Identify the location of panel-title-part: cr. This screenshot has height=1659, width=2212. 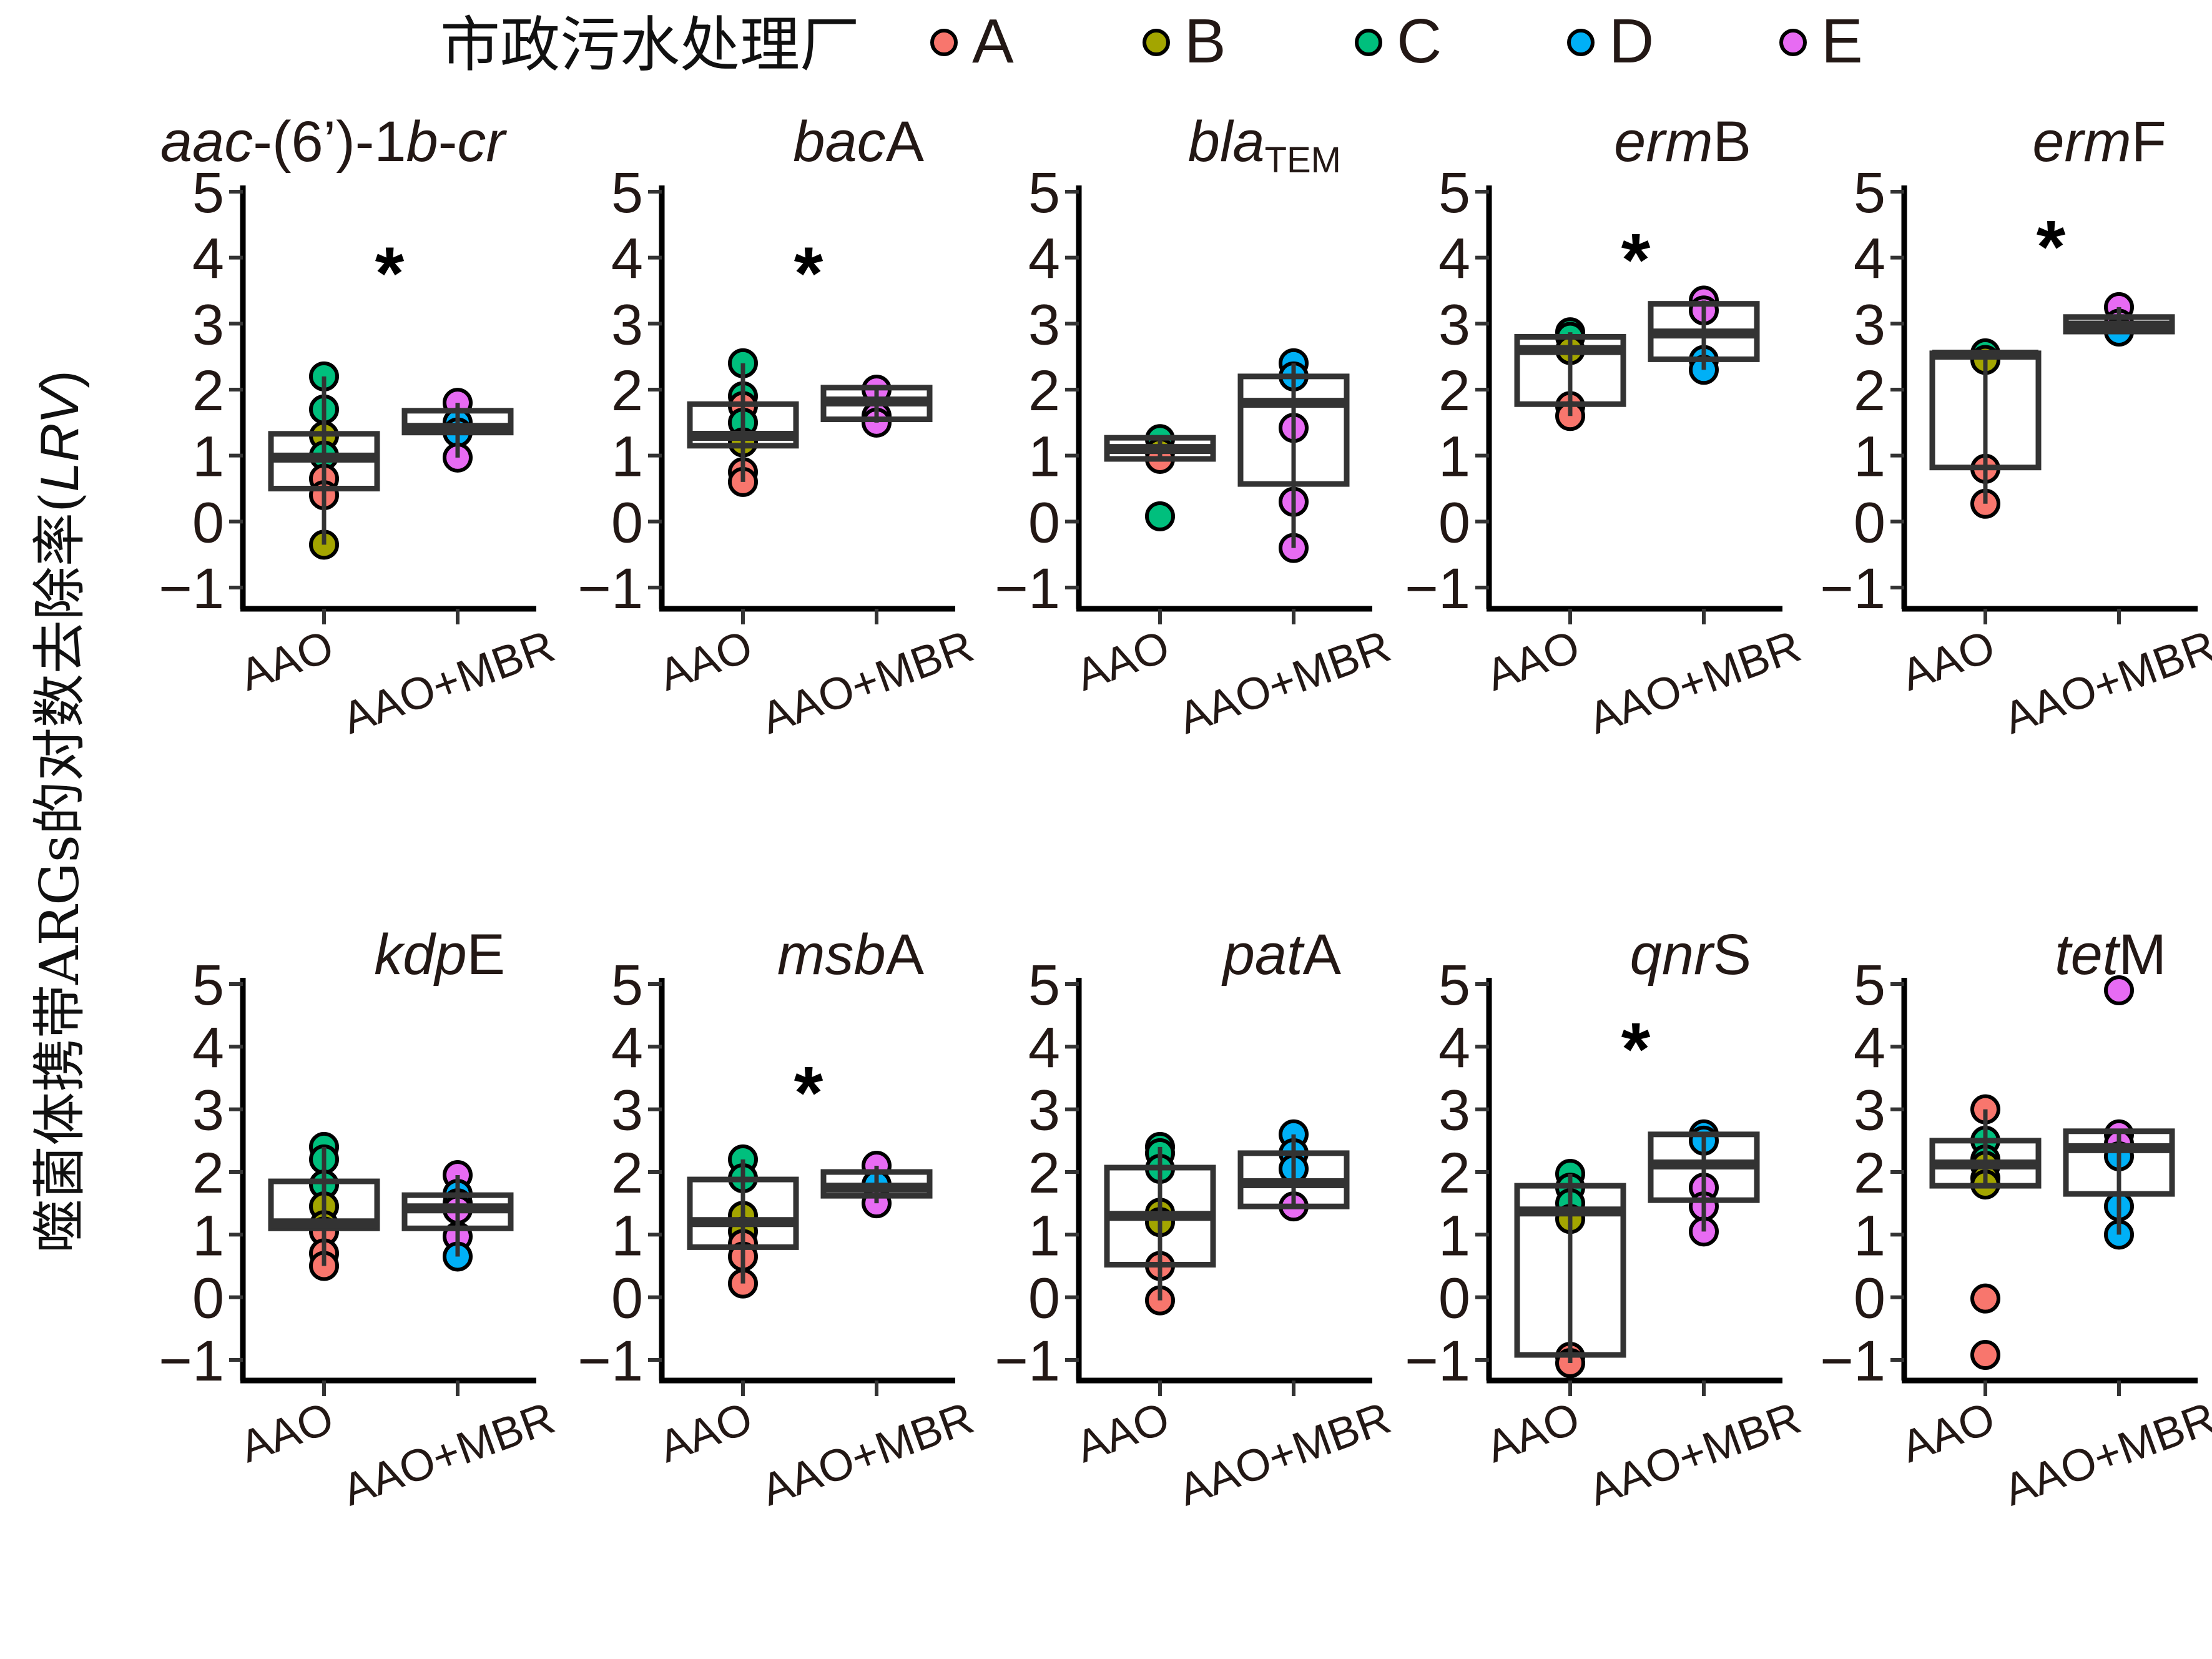
(482, 142).